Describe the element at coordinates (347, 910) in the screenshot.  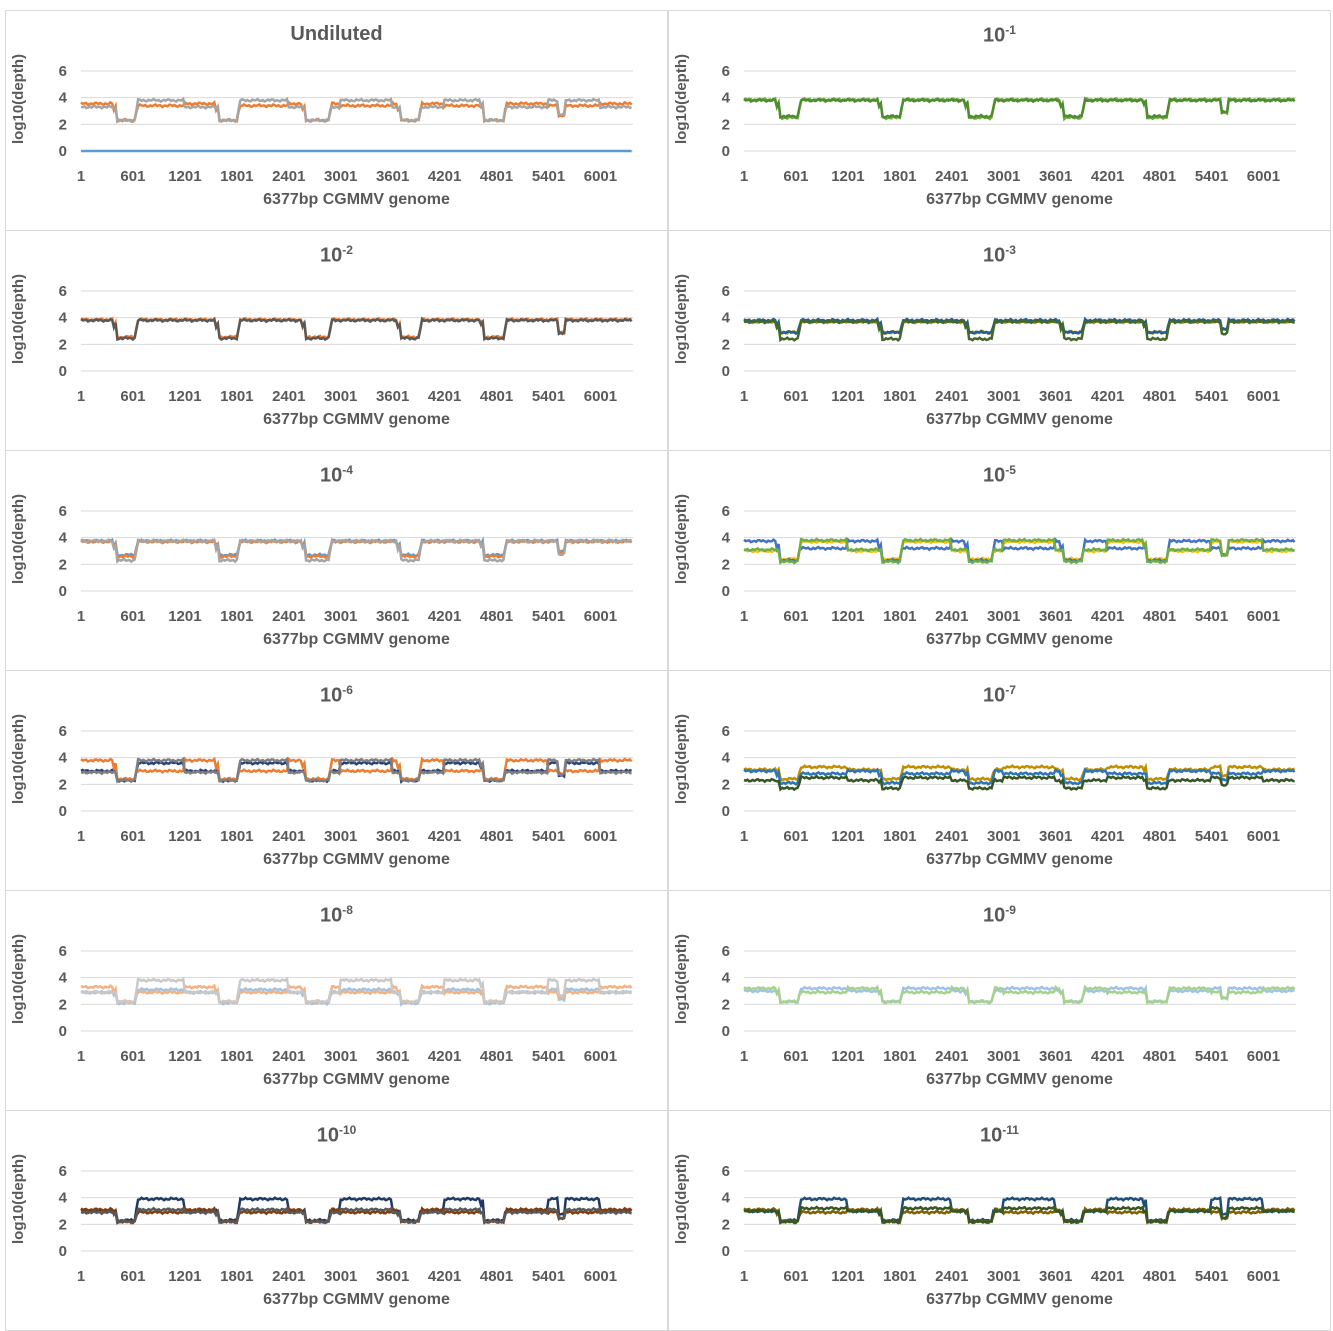
I see `chart-title-exponent: -8` at that location.